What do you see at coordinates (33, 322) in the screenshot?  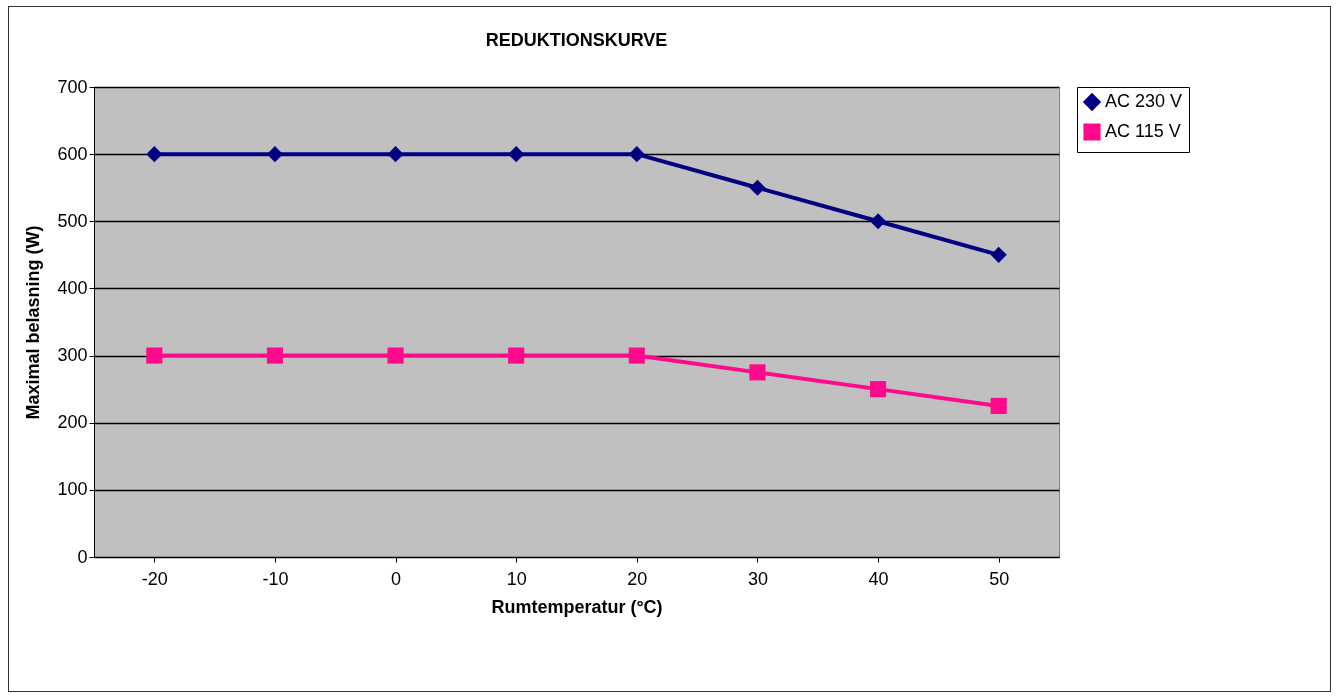 I see `y-axis-title: Maximal belasning (W)` at bounding box center [33, 322].